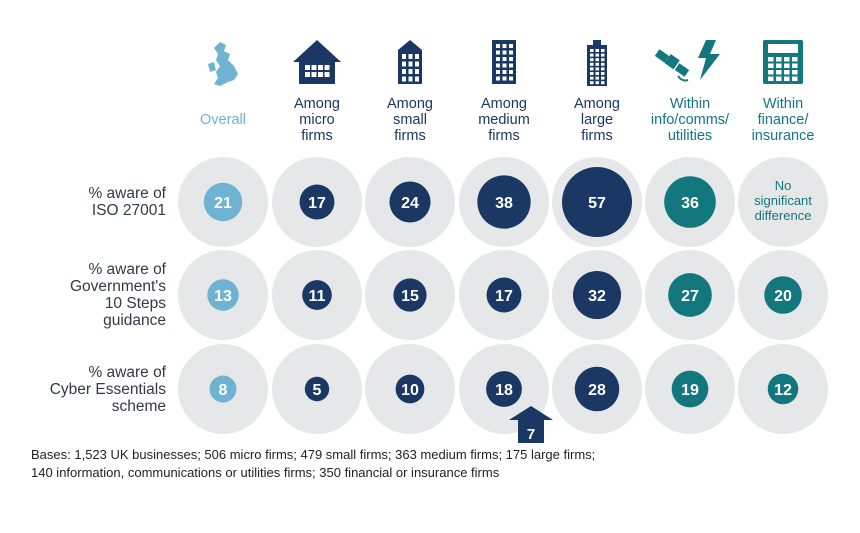  What do you see at coordinates (410, 120) in the screenshot?
I see `column-label: Among small firms` at bounding box center [410, 120].